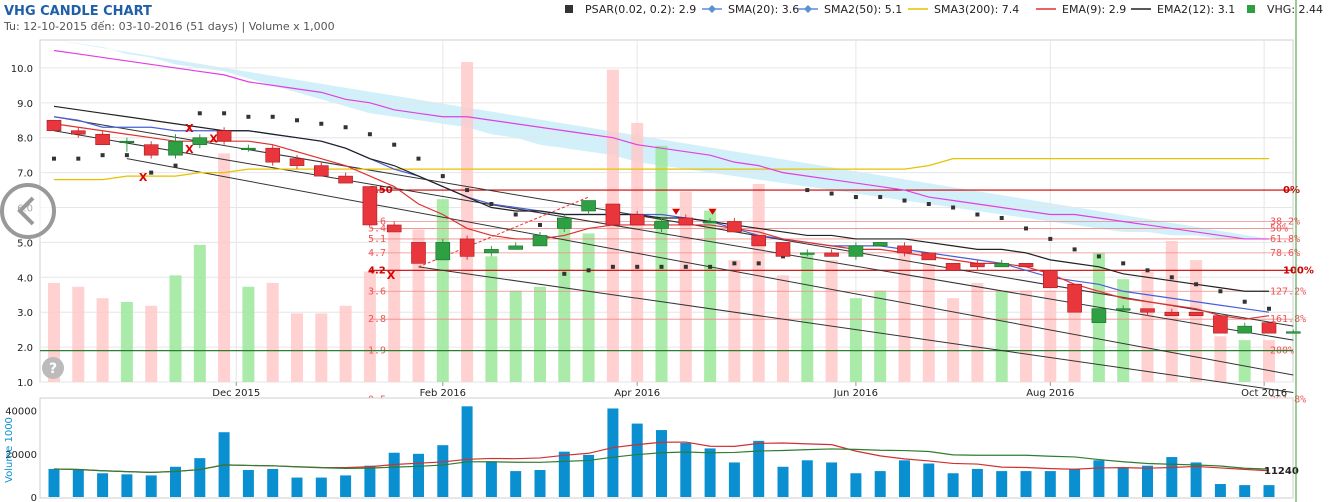 The width and height of the screenshot is (1339, 502). Describe the element at coordinates (1285, 253) in the screenshot. I see `fib-level-label: 78.6%` at that location.